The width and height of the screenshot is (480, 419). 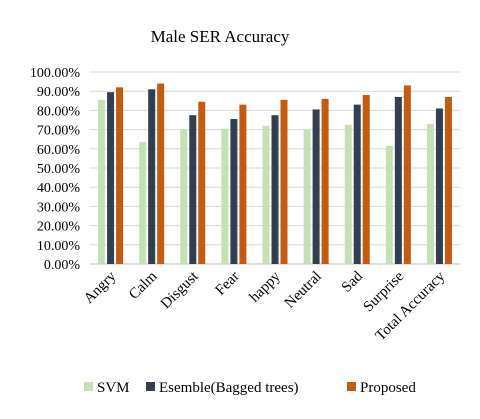 I want to click on x-tick-label-disgust: Disgust, so click(x=180, y=290).